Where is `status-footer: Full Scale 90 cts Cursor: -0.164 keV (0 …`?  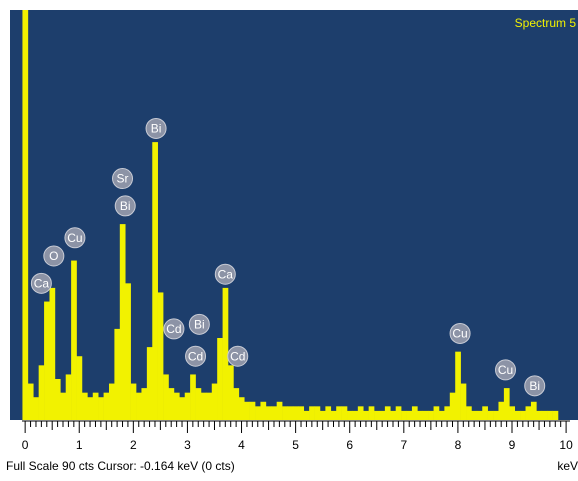
status-footer: Full Scale 90 cts Cursor: -0.164 keV (0 … is located at coordinates (120, 466).